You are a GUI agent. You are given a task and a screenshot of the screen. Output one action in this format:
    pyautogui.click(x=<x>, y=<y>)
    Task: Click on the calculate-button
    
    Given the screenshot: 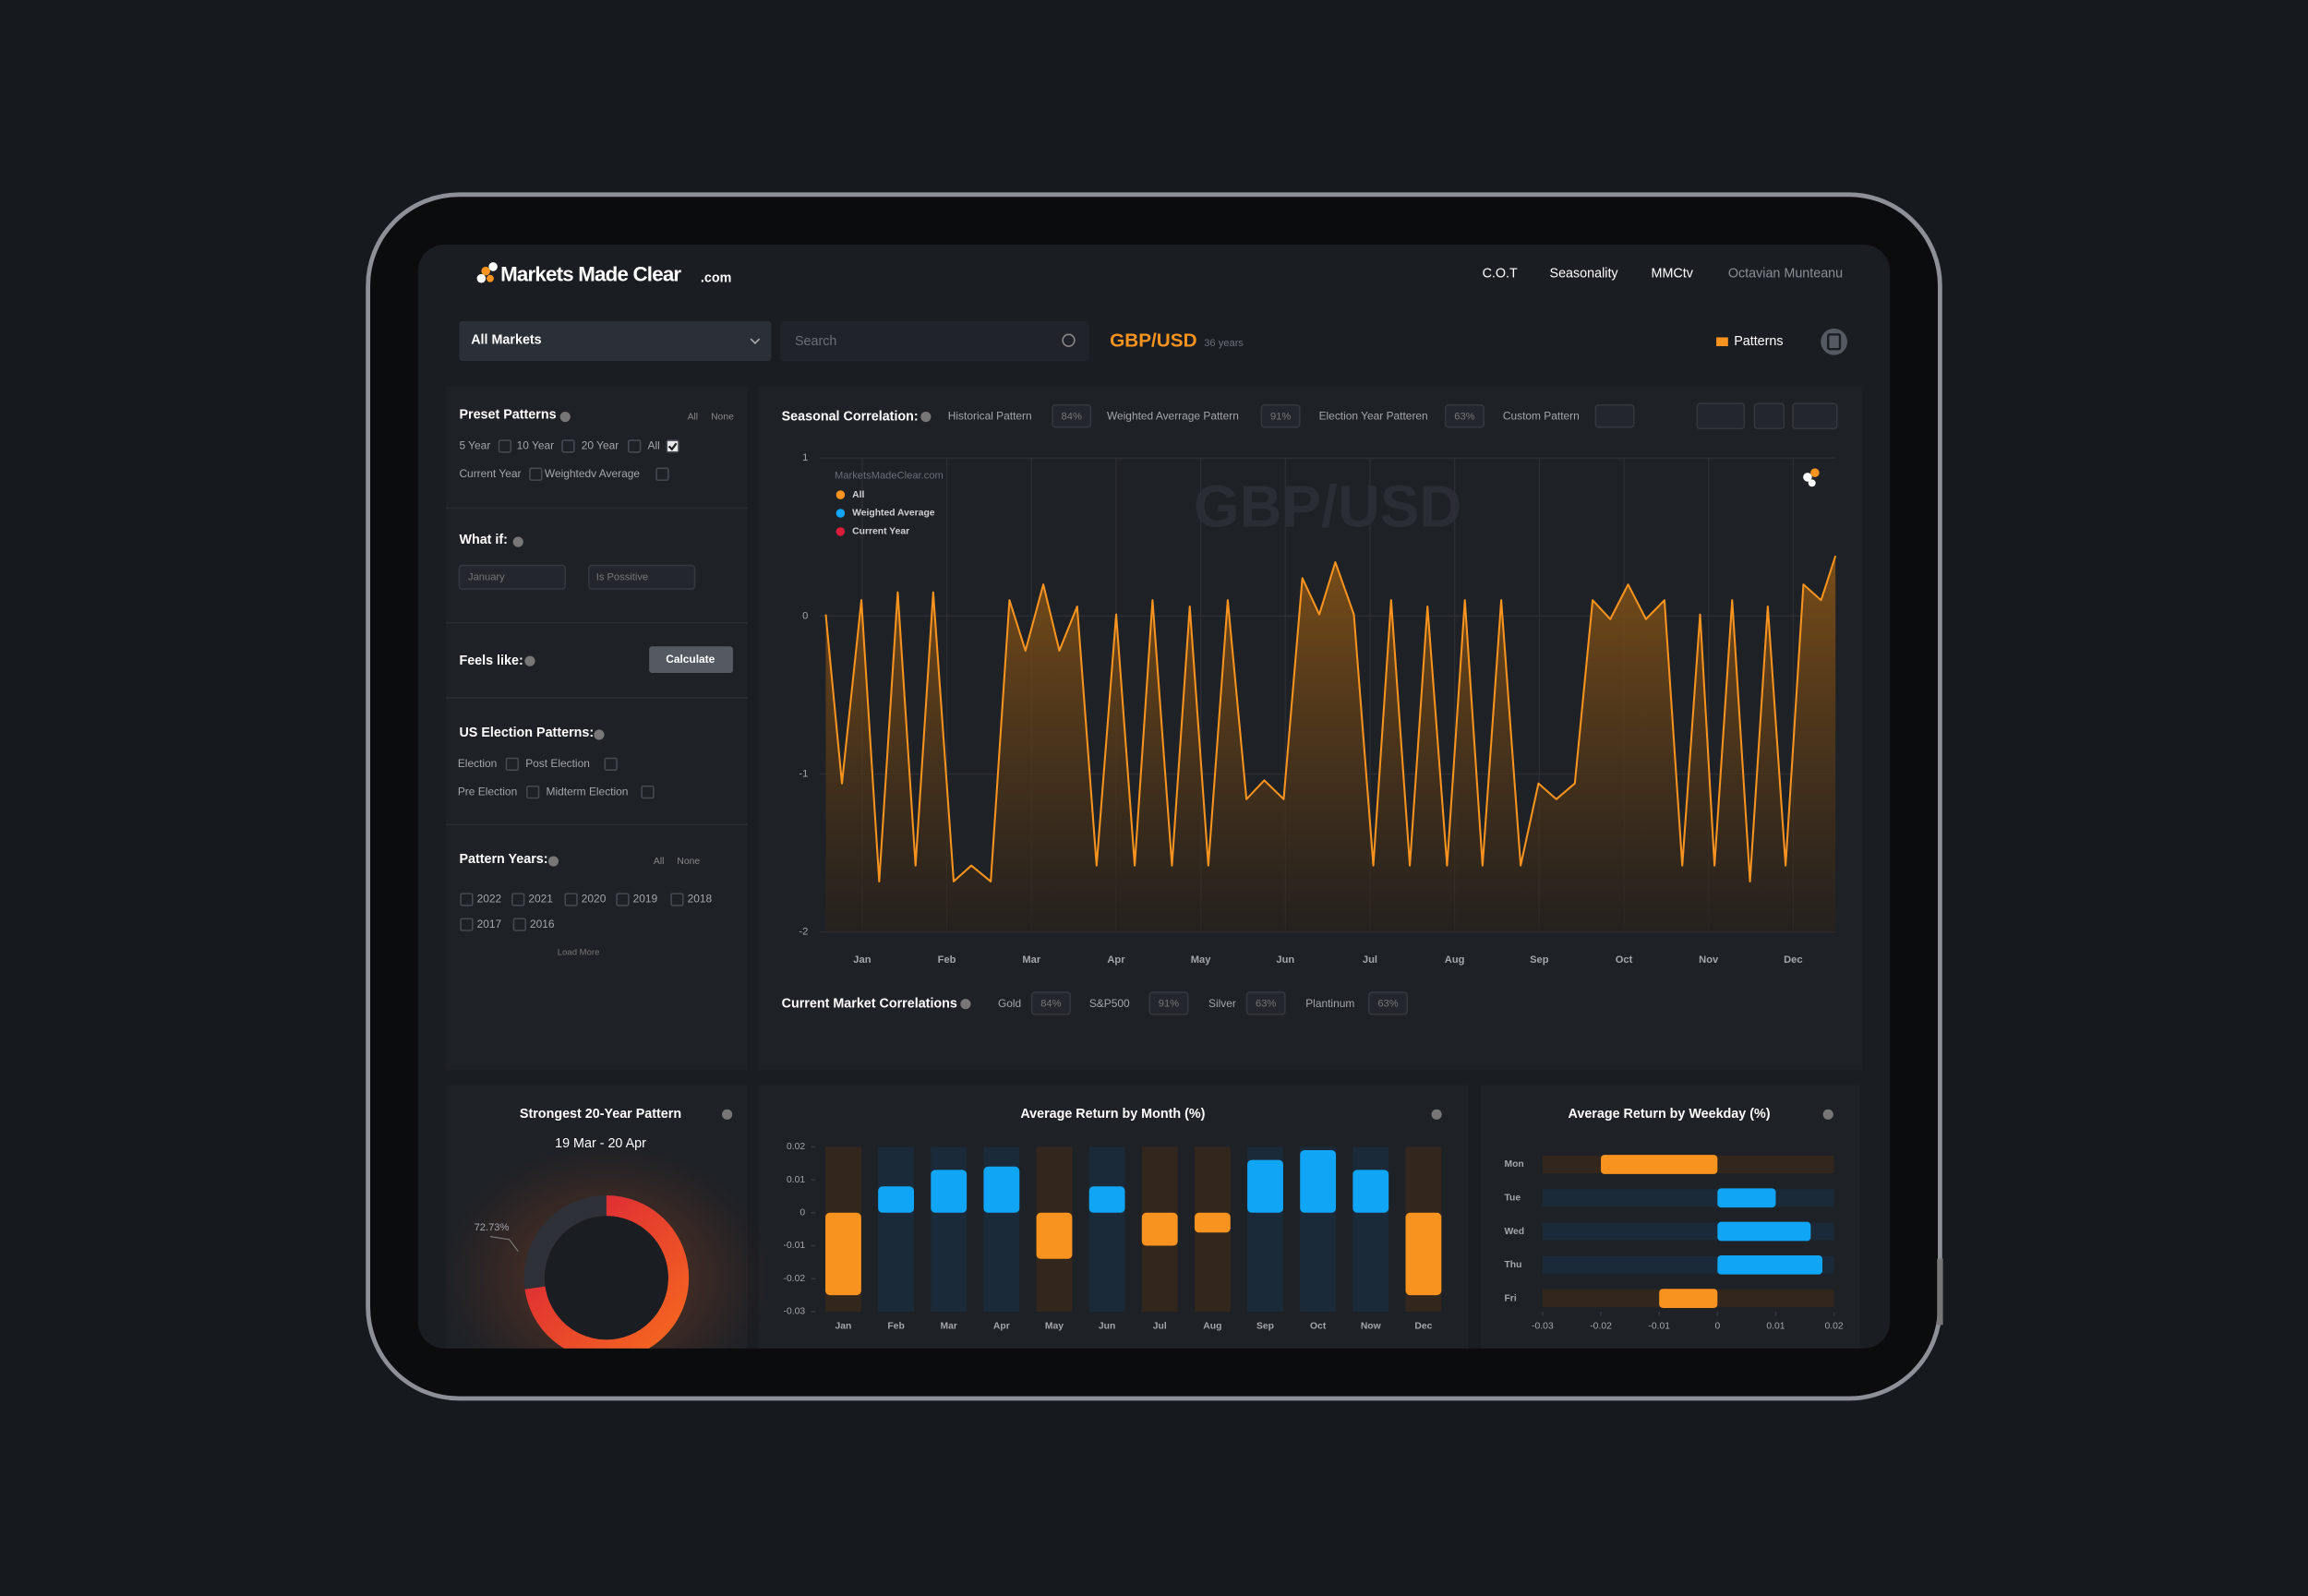 What is the action you would take?
    pyautogui.click(x=691, y=659)
    